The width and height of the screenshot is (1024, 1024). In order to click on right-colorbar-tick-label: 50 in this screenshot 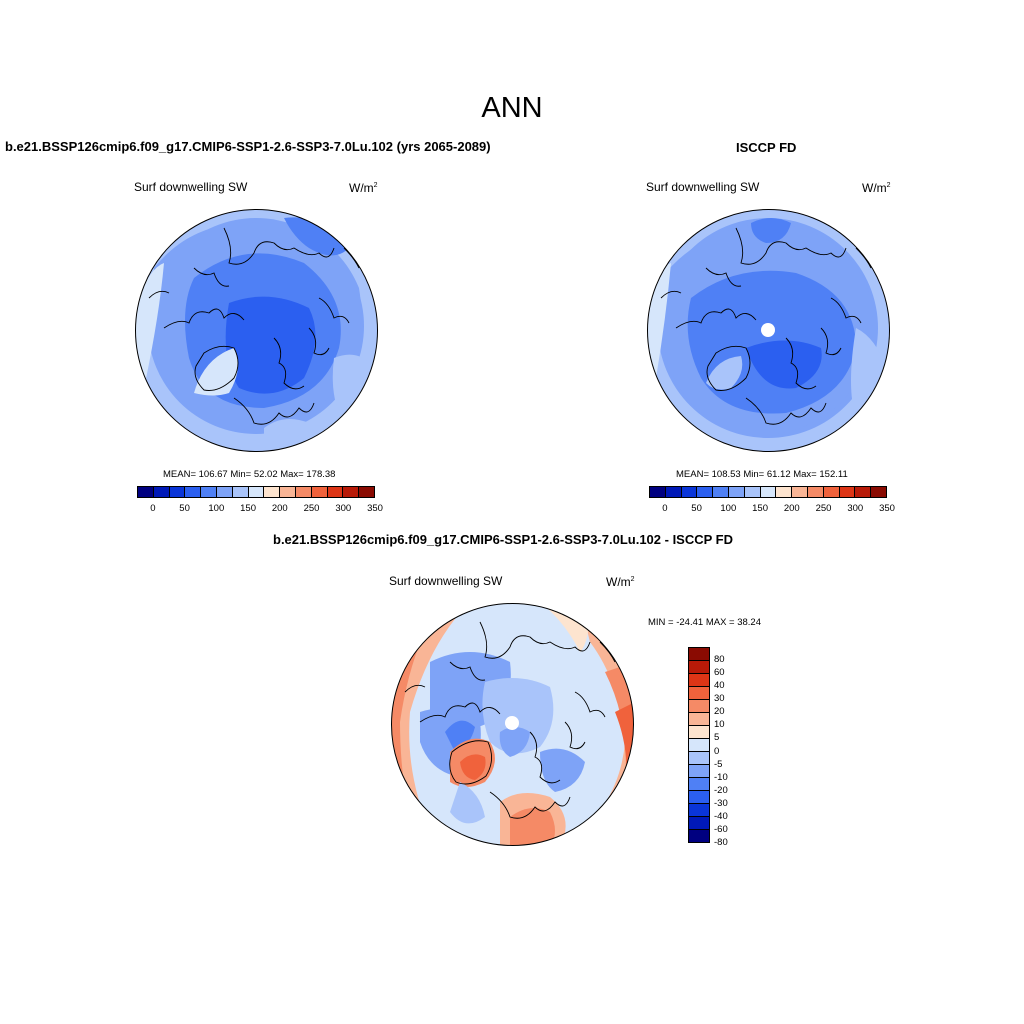, I will do `click(696, 508)`.